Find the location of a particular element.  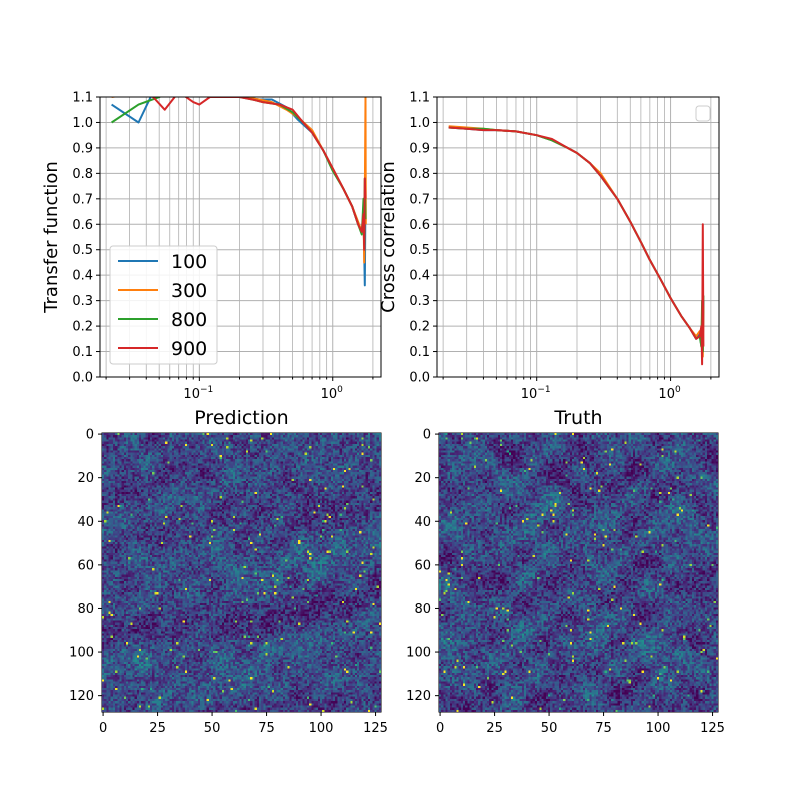

heatmap-title: Truth is located at coordinates (577, 418).